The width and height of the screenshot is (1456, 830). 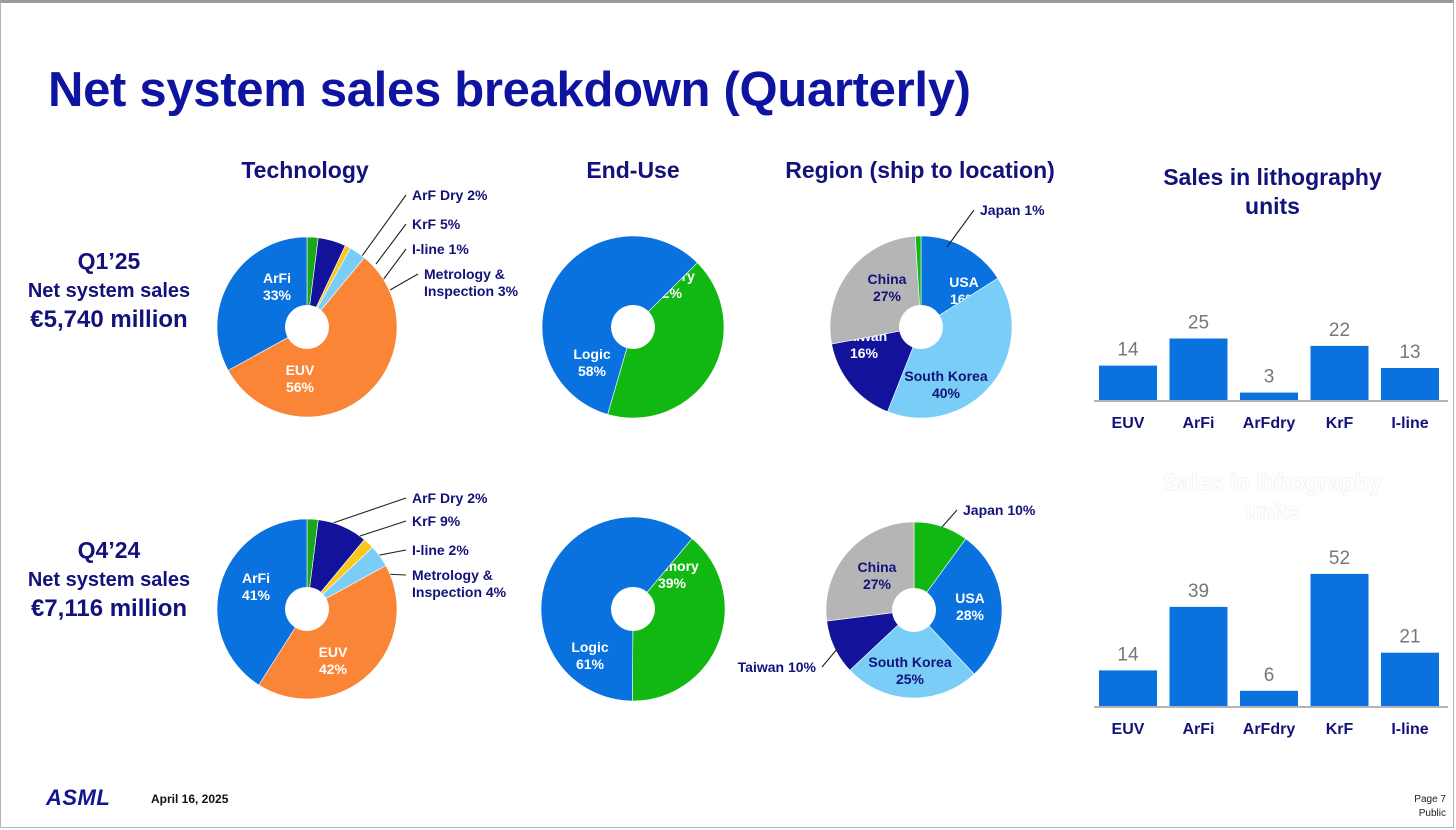 I want to click on slice-label-japan: Japan 10%, so click(x=999, y=510).